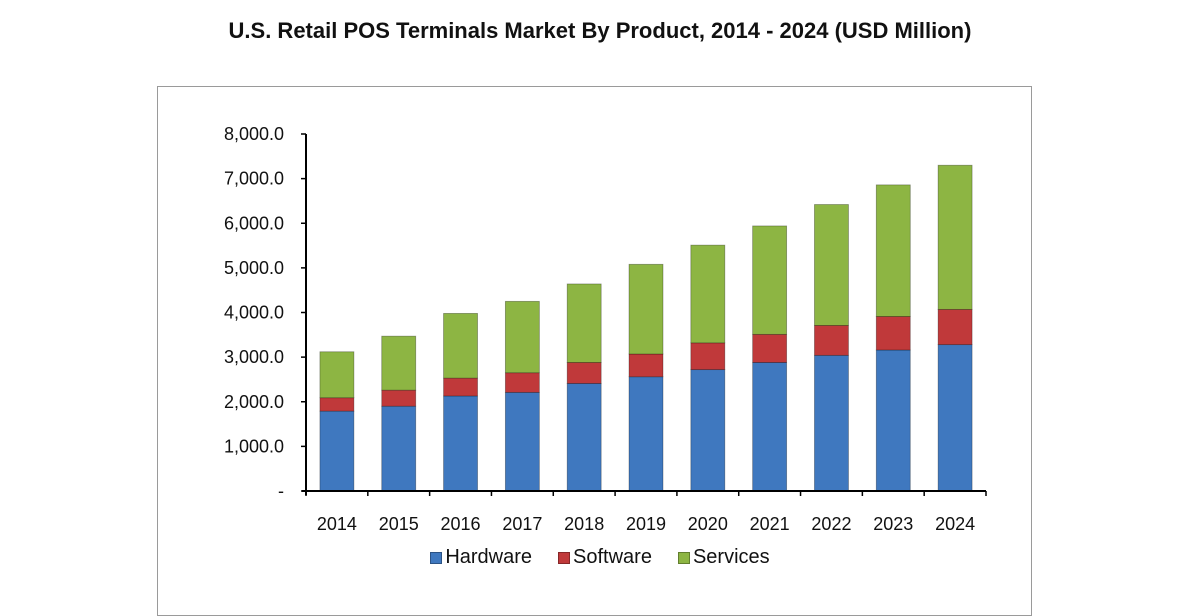 Image resolution: width=1200 pixels, height=616 pixels. Describe the element at coordinates (281, 491) in the screenshot. I see `y-tick-label: -` at that location.